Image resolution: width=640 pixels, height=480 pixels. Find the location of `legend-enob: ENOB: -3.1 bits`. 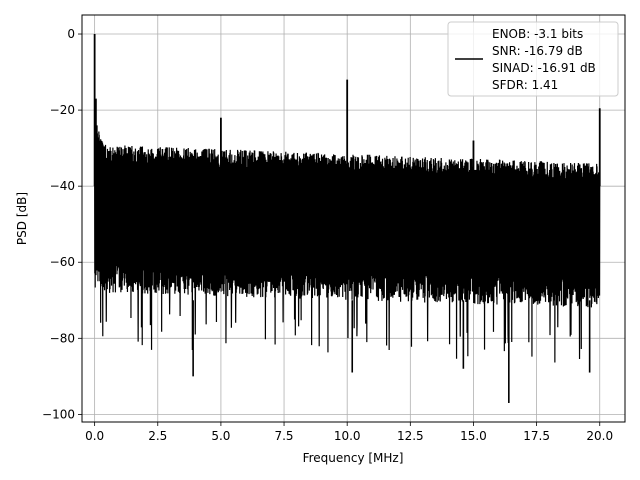

legend-enob: ENOB: -3.1 bits is located at coordinates (537, 34).